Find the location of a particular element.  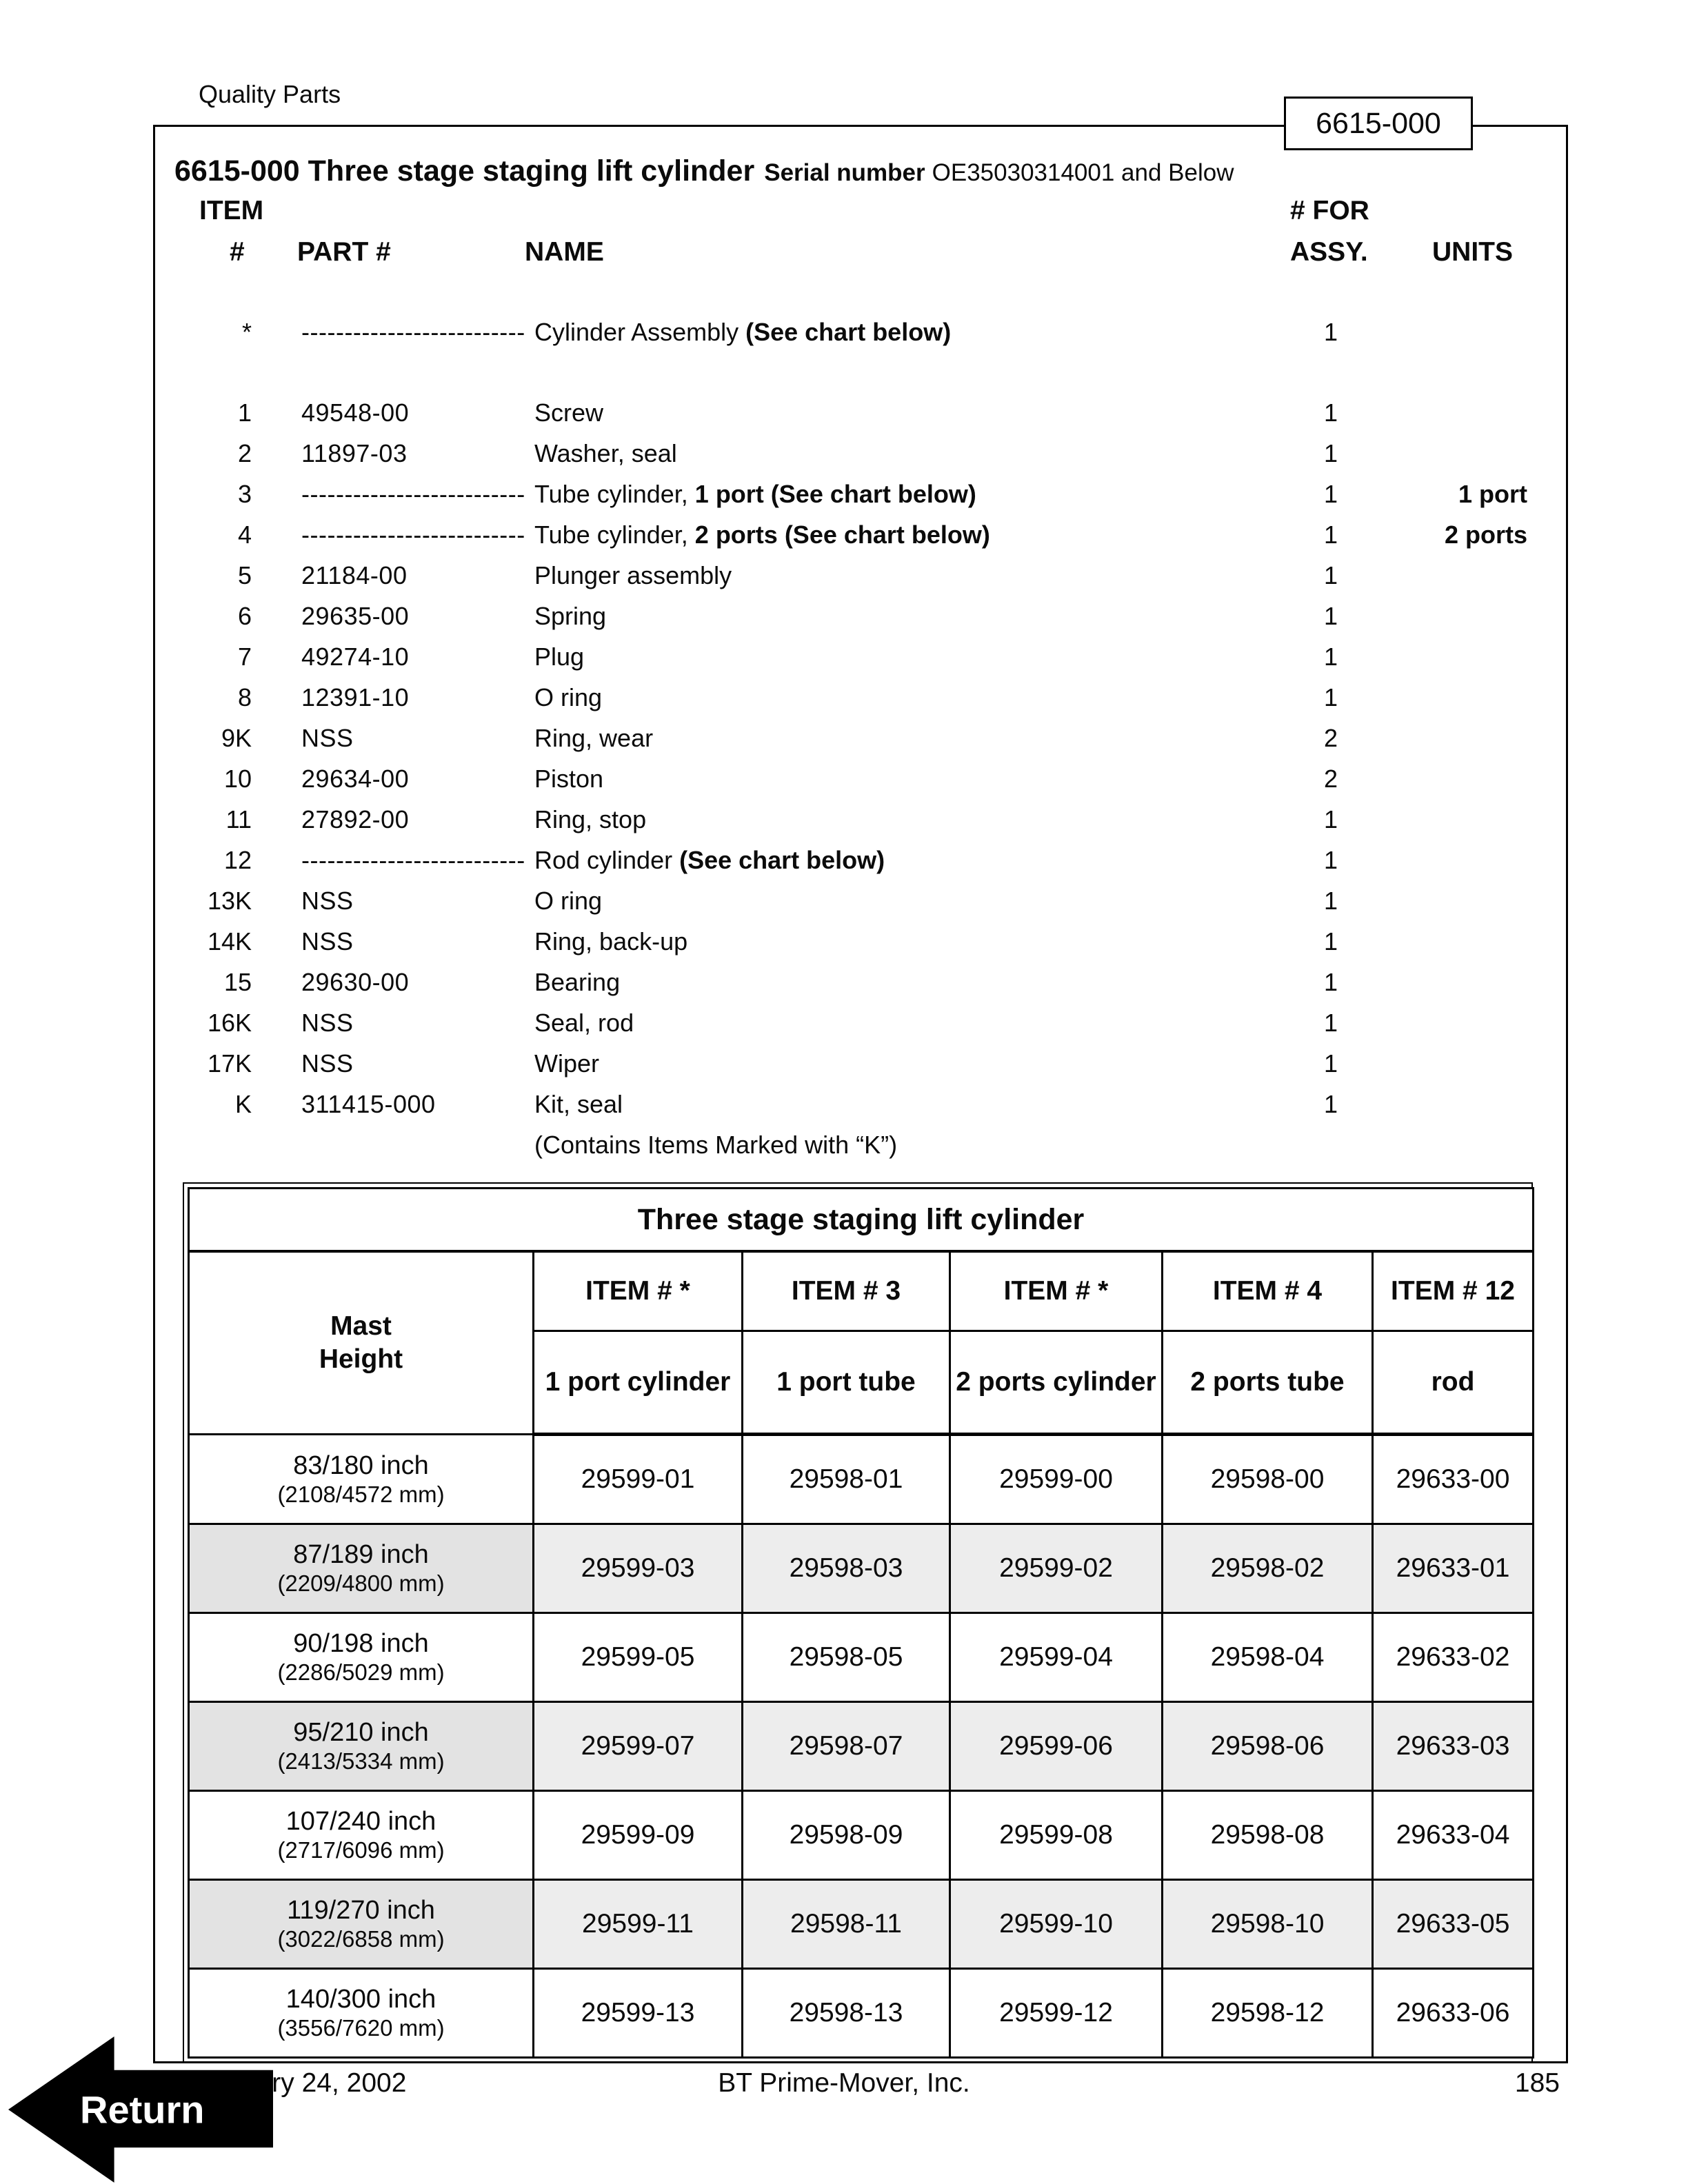

part-name-text: Piston is located at coordinates (569, 779).